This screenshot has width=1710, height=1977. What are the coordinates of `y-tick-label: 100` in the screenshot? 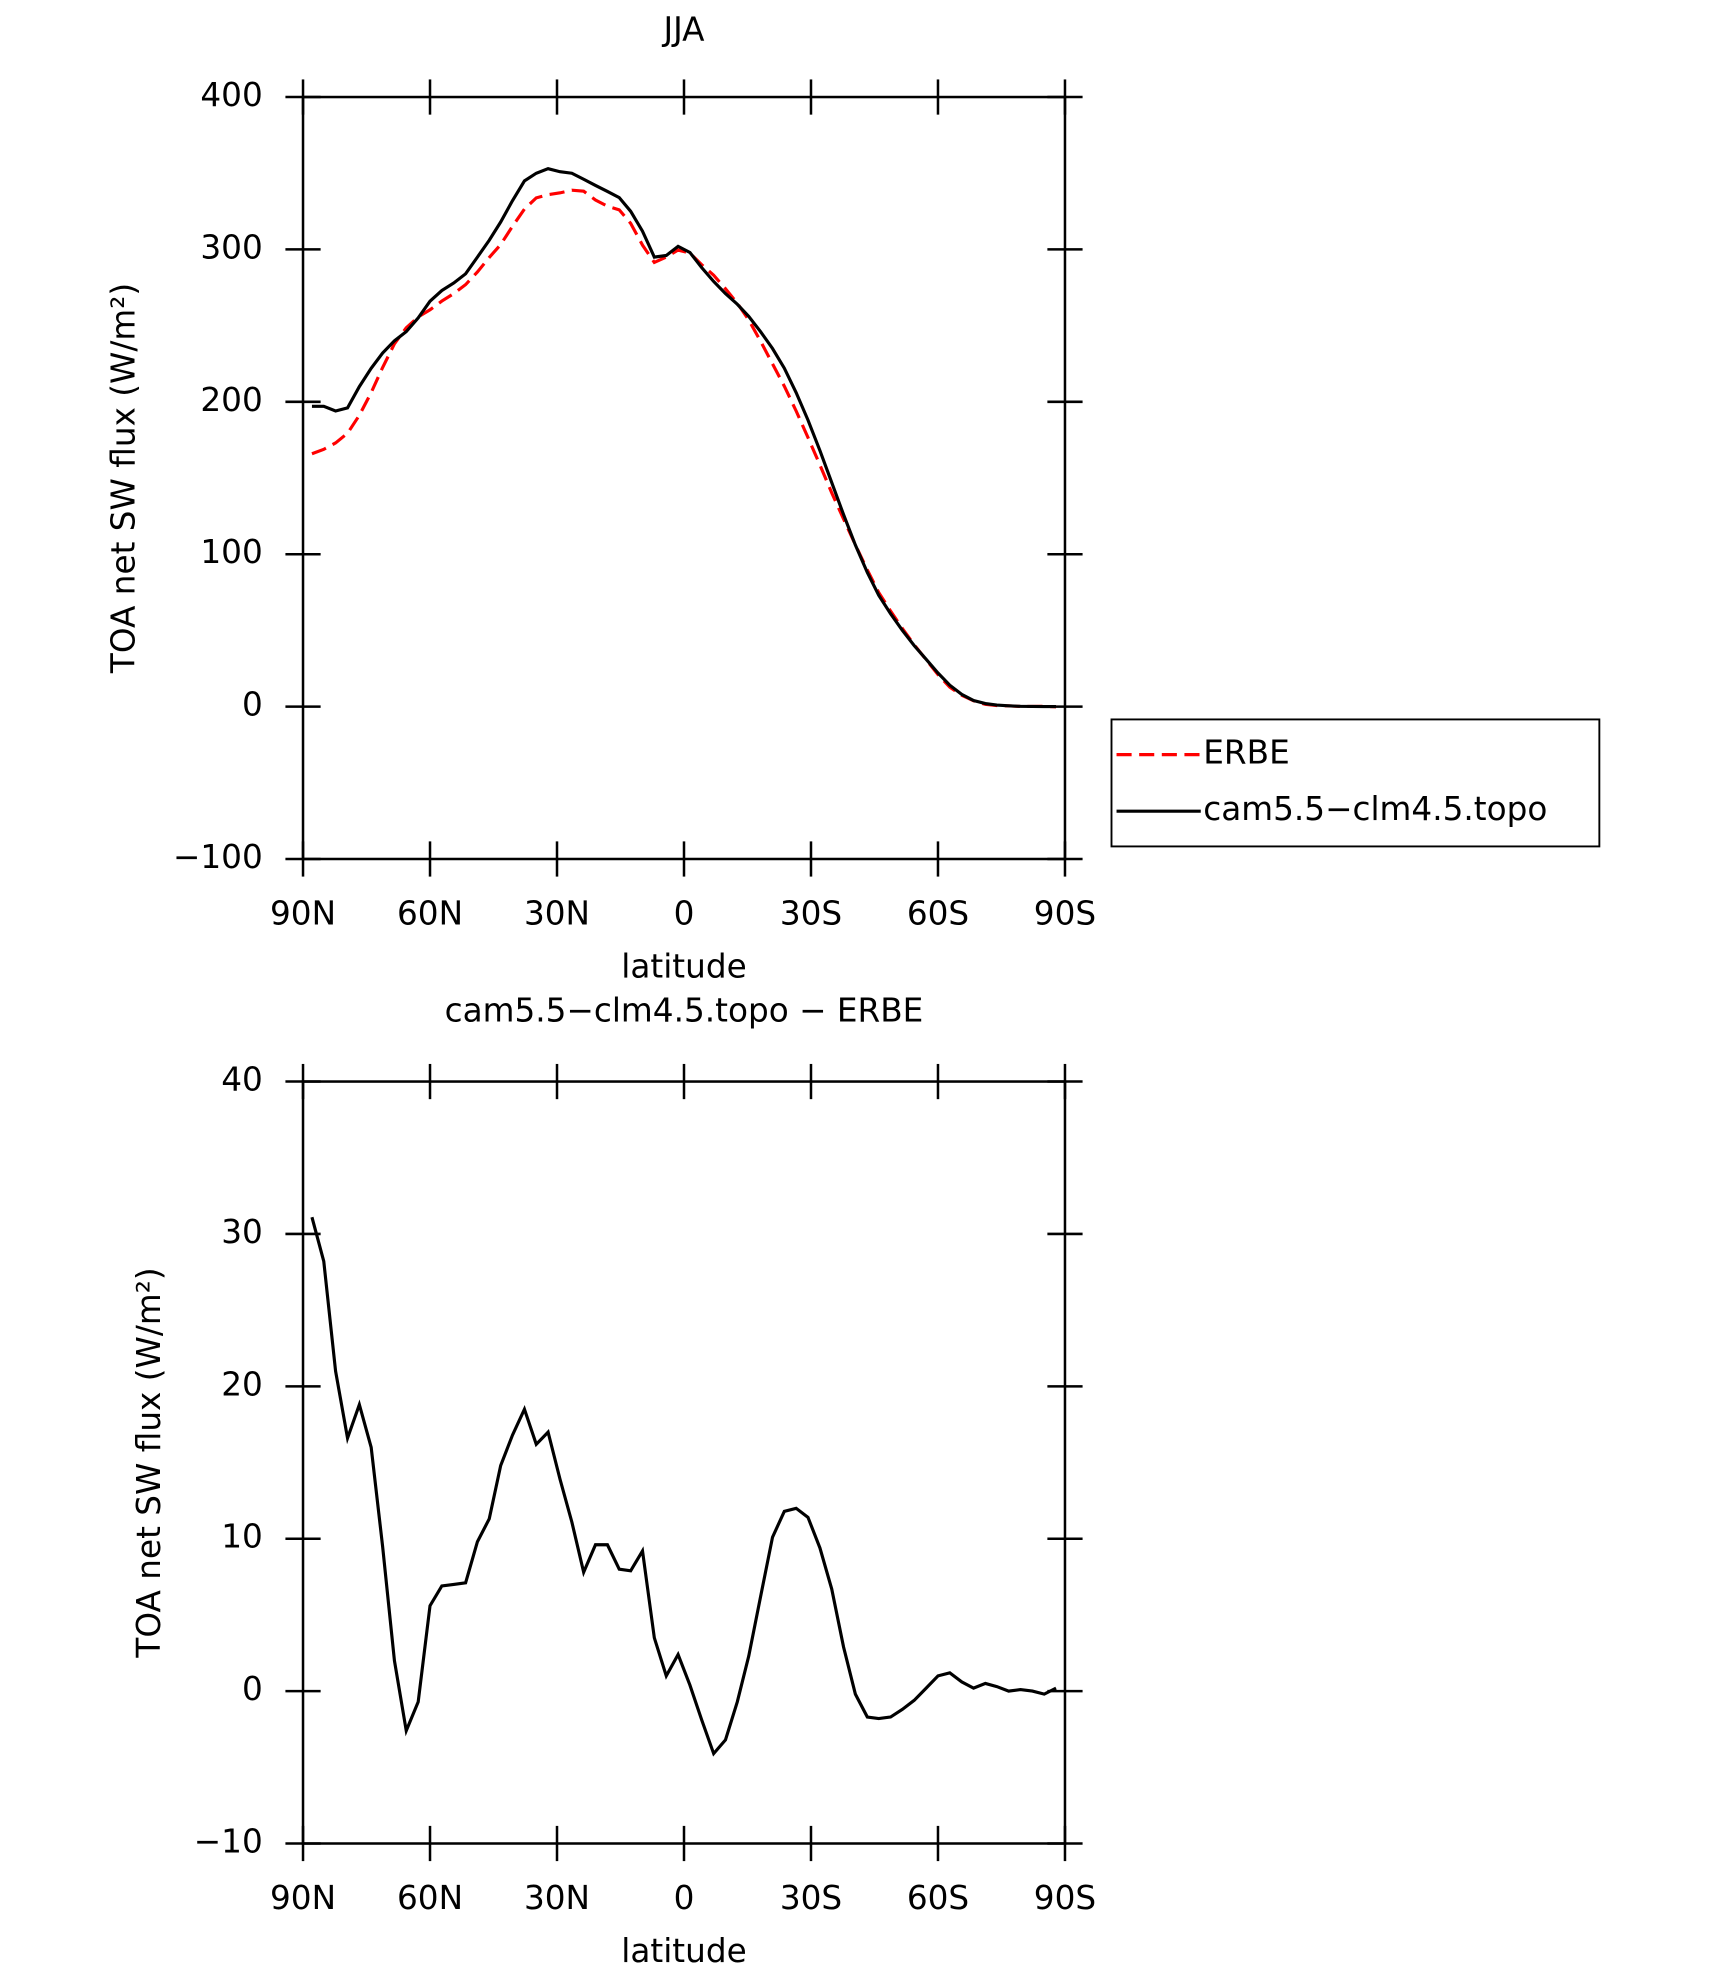 It's located at (231, 552).